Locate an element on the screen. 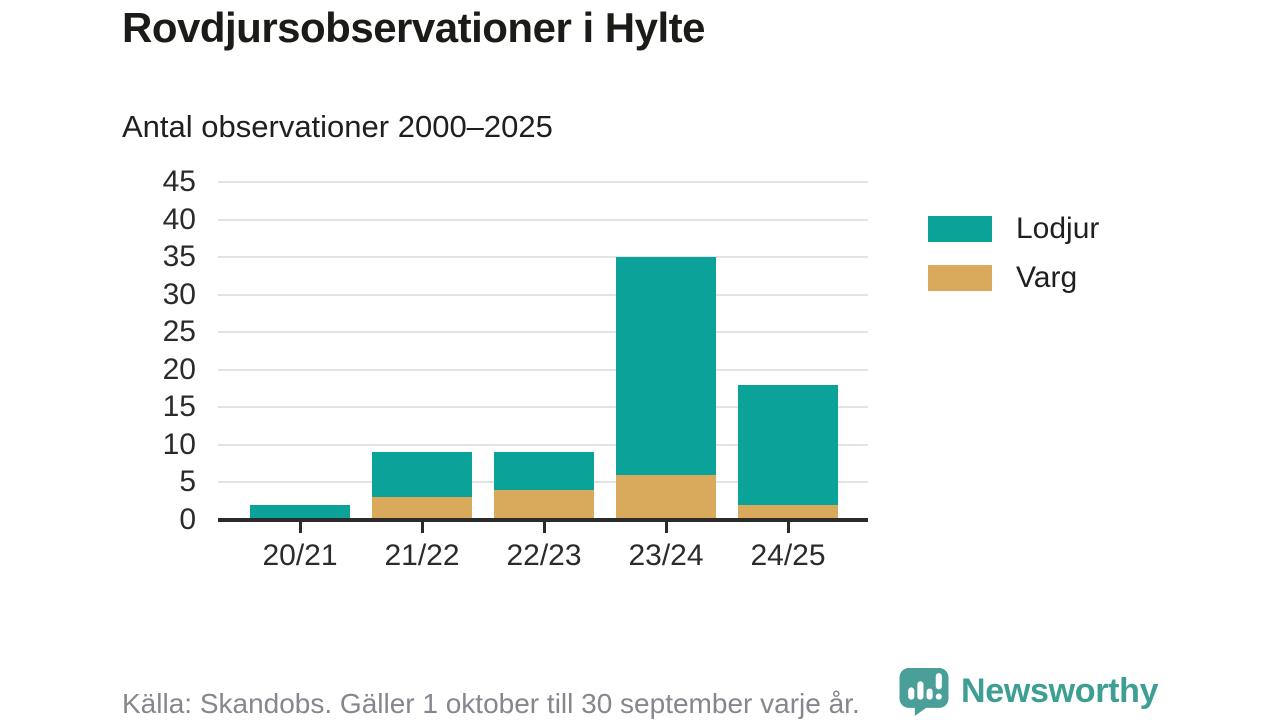 The width and height of the screenshot is (1280, 720). y-axis-tick-label-30: 30 is located at coordinates (179, 294).